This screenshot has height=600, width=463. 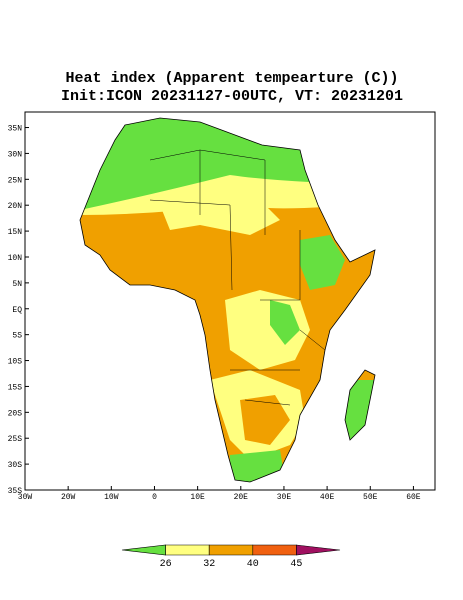 What do you see at coordinates (241, 497) in the screenshot?
I see `x-tick-label: 20E` at bounding box center [241, 497].